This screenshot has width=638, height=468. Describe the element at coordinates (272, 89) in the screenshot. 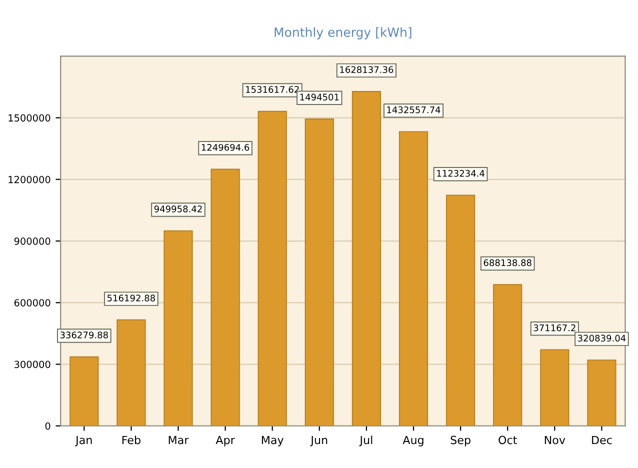

I see `data-label: 1531617.62` at that location.